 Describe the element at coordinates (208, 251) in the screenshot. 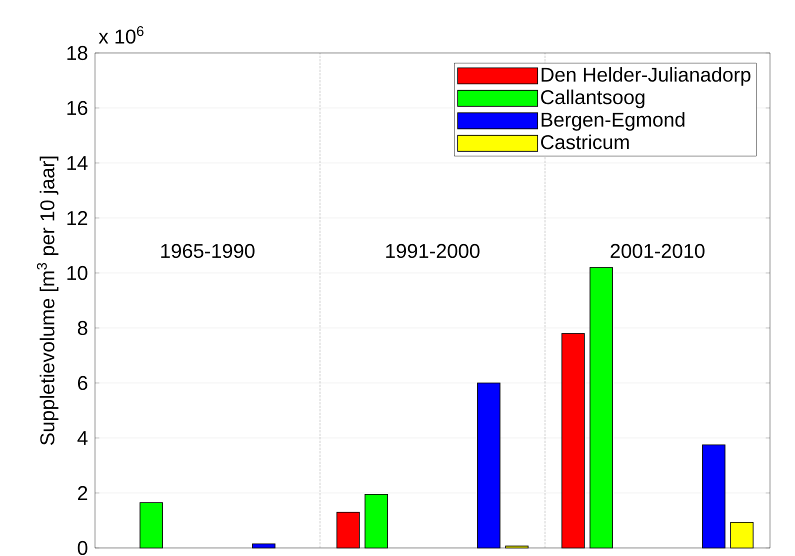

I see `x-tick-label: 1965-1990` at that location.